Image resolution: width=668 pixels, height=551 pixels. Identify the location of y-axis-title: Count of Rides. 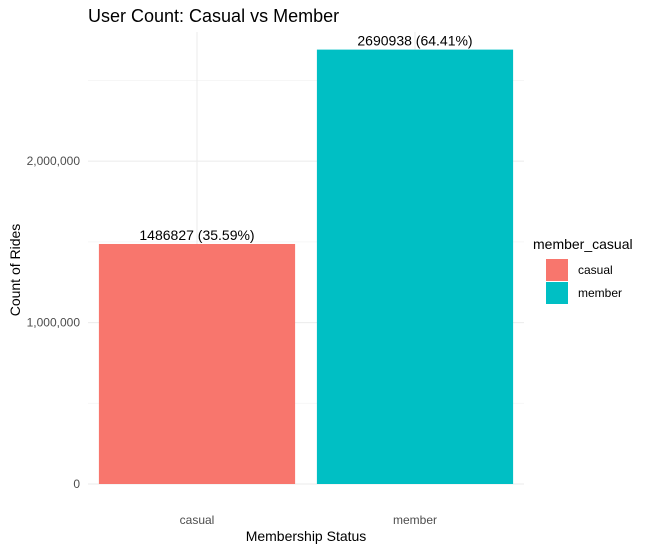
(15, 270).